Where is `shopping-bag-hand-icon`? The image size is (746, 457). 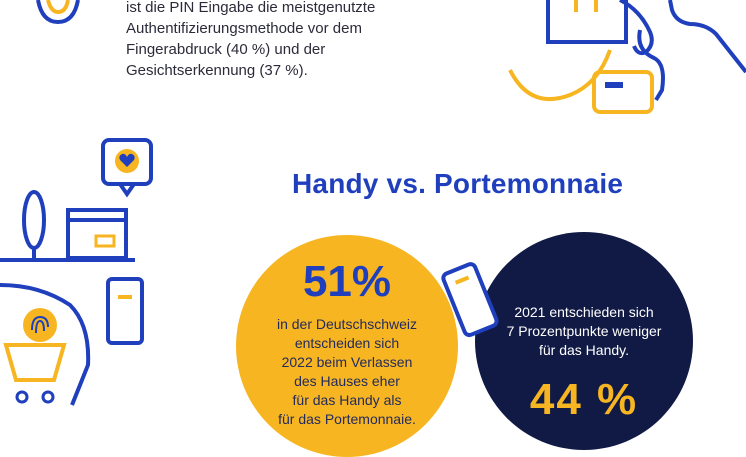
shopping-bag-hand-icon is located at coordinates (627, 57).